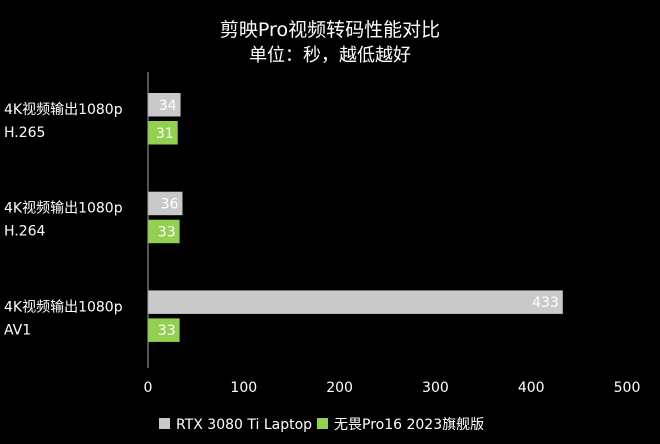 Image resolution: width=660 pixels, height=444 pixels. I want to click on category-label-1-line-2: H.265, so click(24, 133).